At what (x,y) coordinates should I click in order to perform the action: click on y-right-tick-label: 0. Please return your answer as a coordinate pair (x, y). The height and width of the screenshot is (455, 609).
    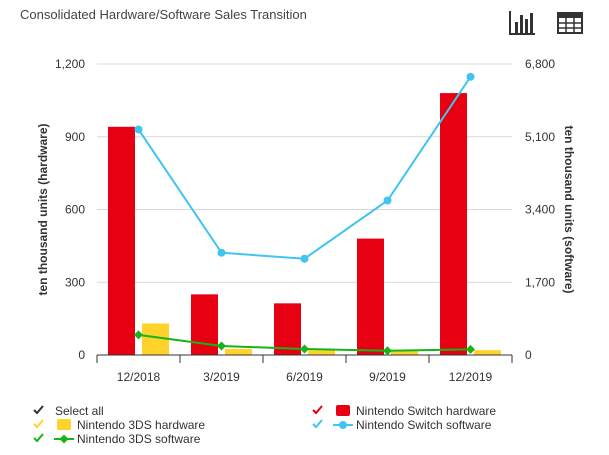
    Looking at the image, I should click on (528, 355).